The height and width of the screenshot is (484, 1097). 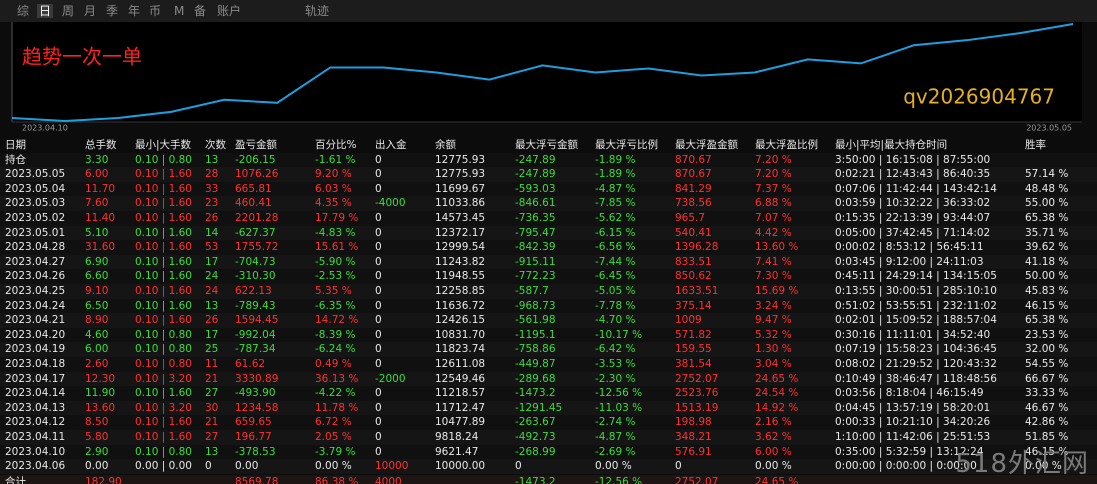 What do you see at coordinates (212, 276) in the screenshot?
I see `table-cell: 24` at bounding box center [212, 276].